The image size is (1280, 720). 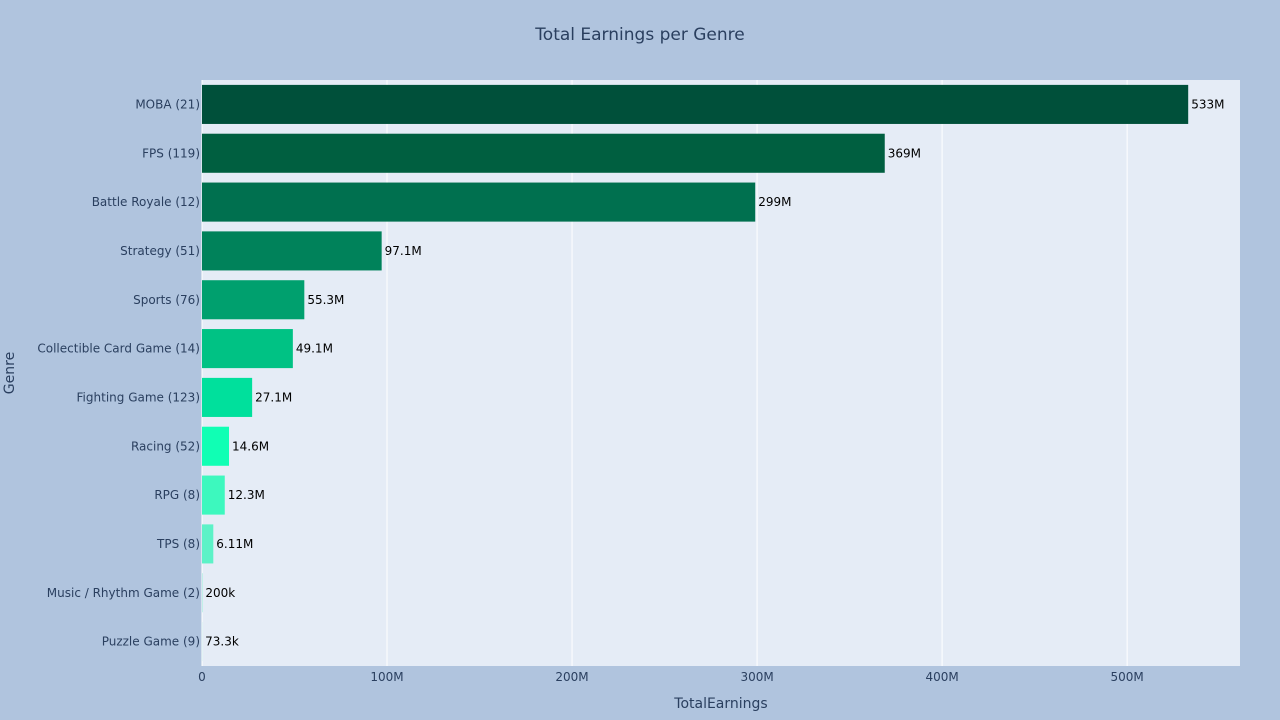 I want to click on y-tick-label: Fighting Game (123), so click(x=138, y=397).